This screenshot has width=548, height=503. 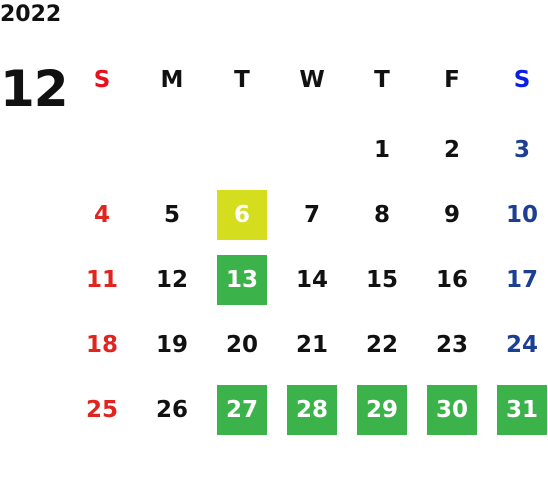 I want to click on day-cell-highlighted: 27, so click(x=242, y=410).